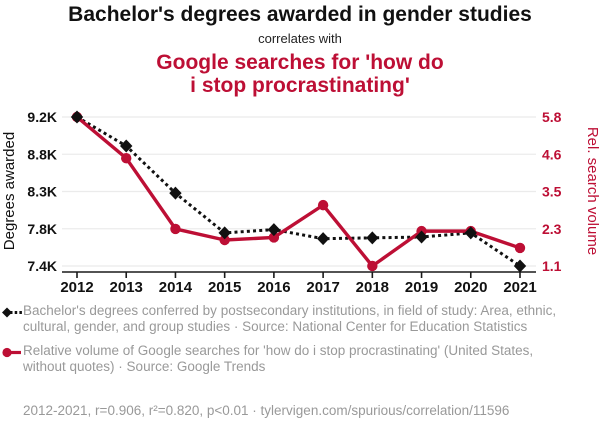  Describe the element at coordinates (552, 154) in the screenshot. I see `svg-text: 4.6` at that location.